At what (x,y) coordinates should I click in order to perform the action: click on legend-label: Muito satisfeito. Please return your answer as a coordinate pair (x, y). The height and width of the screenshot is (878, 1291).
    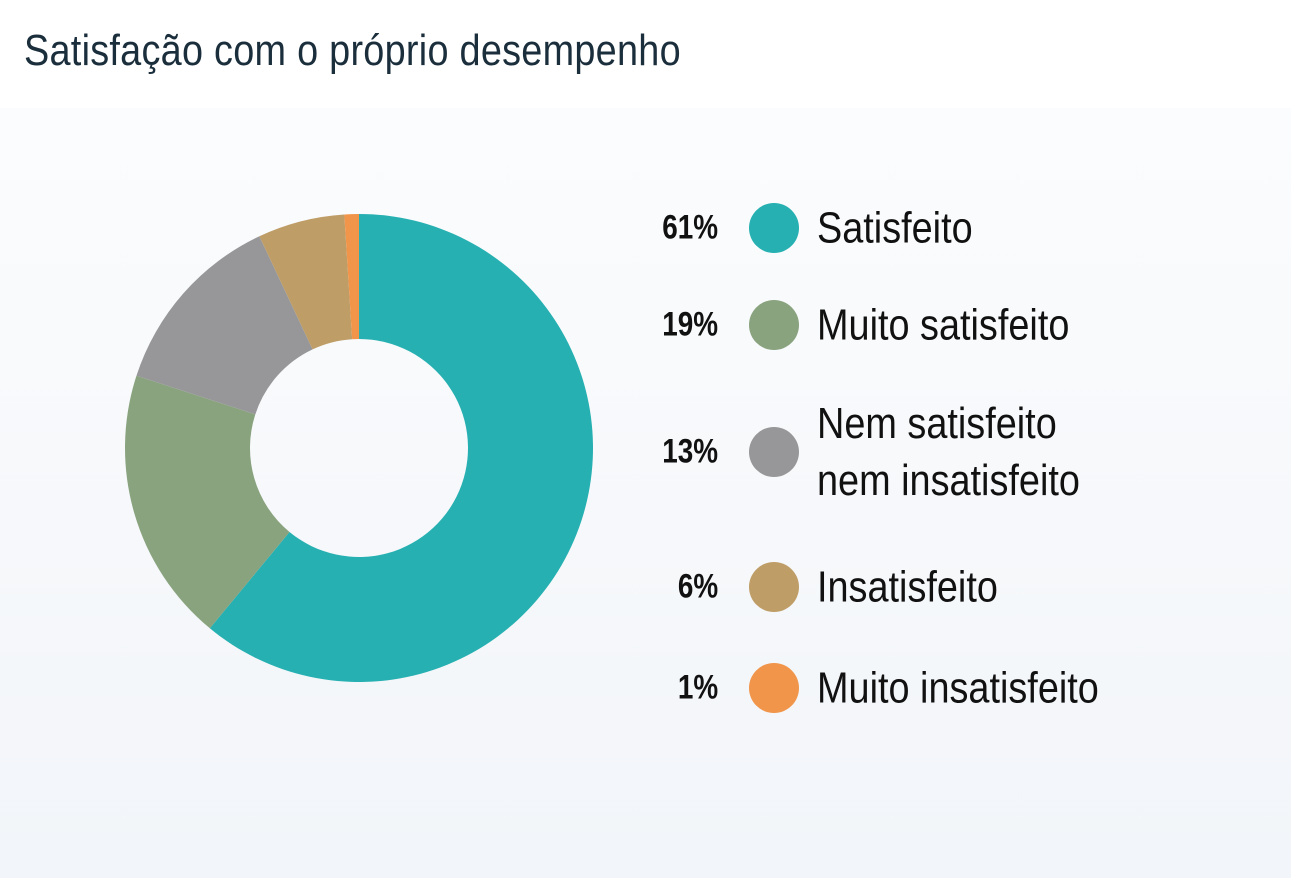
    Looking at the image, I should click on (943, 325).